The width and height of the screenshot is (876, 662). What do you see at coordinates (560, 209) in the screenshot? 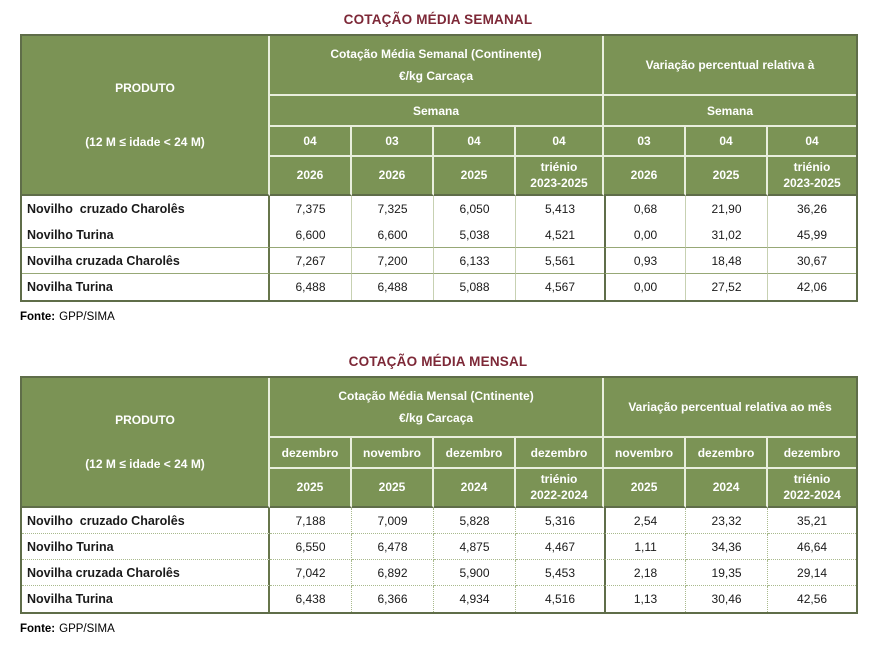
I see `value-cell: 5,413` at bounding box center [560, 209].